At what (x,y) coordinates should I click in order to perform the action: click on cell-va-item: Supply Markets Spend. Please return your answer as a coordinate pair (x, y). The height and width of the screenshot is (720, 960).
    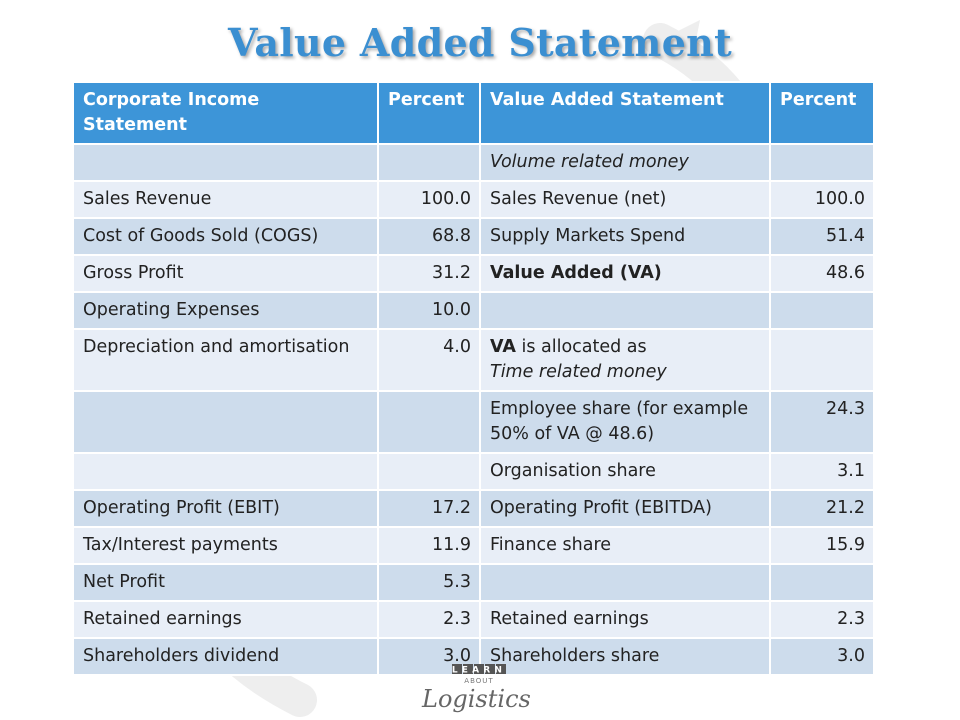
    Looking at the image, I should click on (625, 236).